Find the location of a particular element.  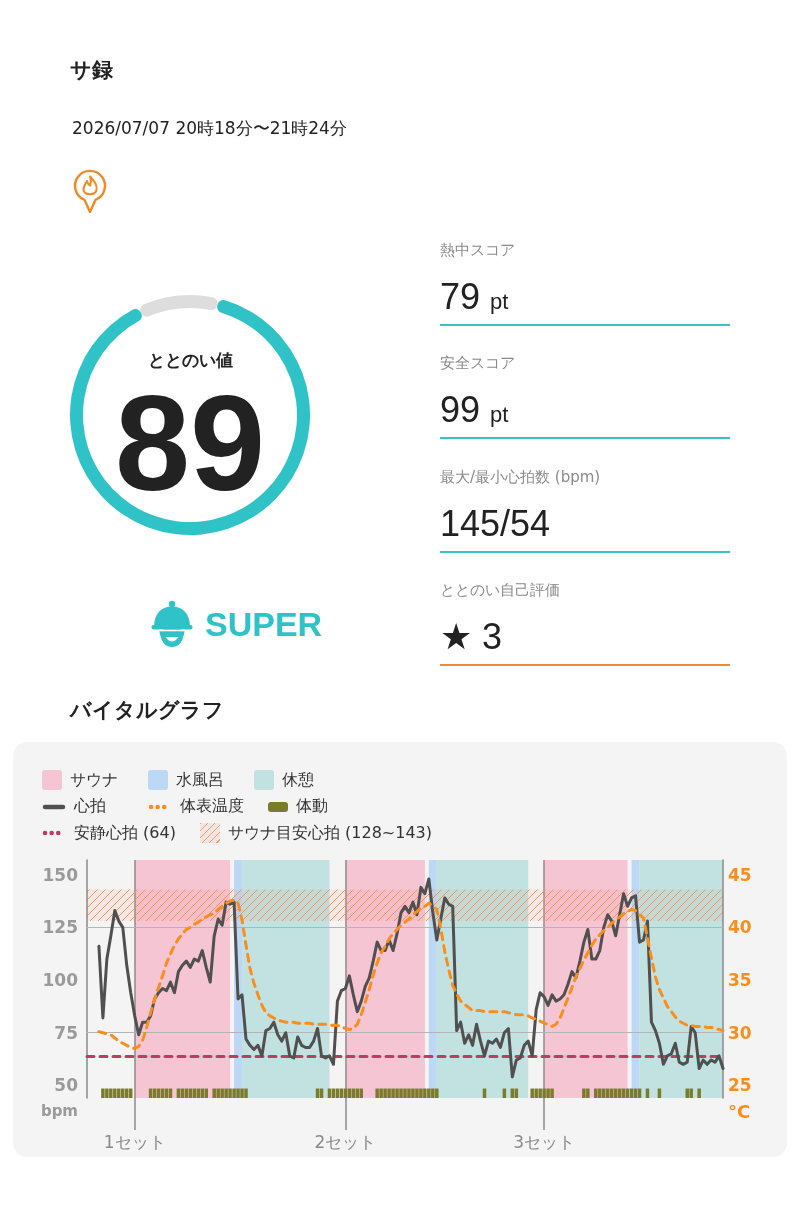

y-tick-label: 125 is located at coordinates (60, 927).